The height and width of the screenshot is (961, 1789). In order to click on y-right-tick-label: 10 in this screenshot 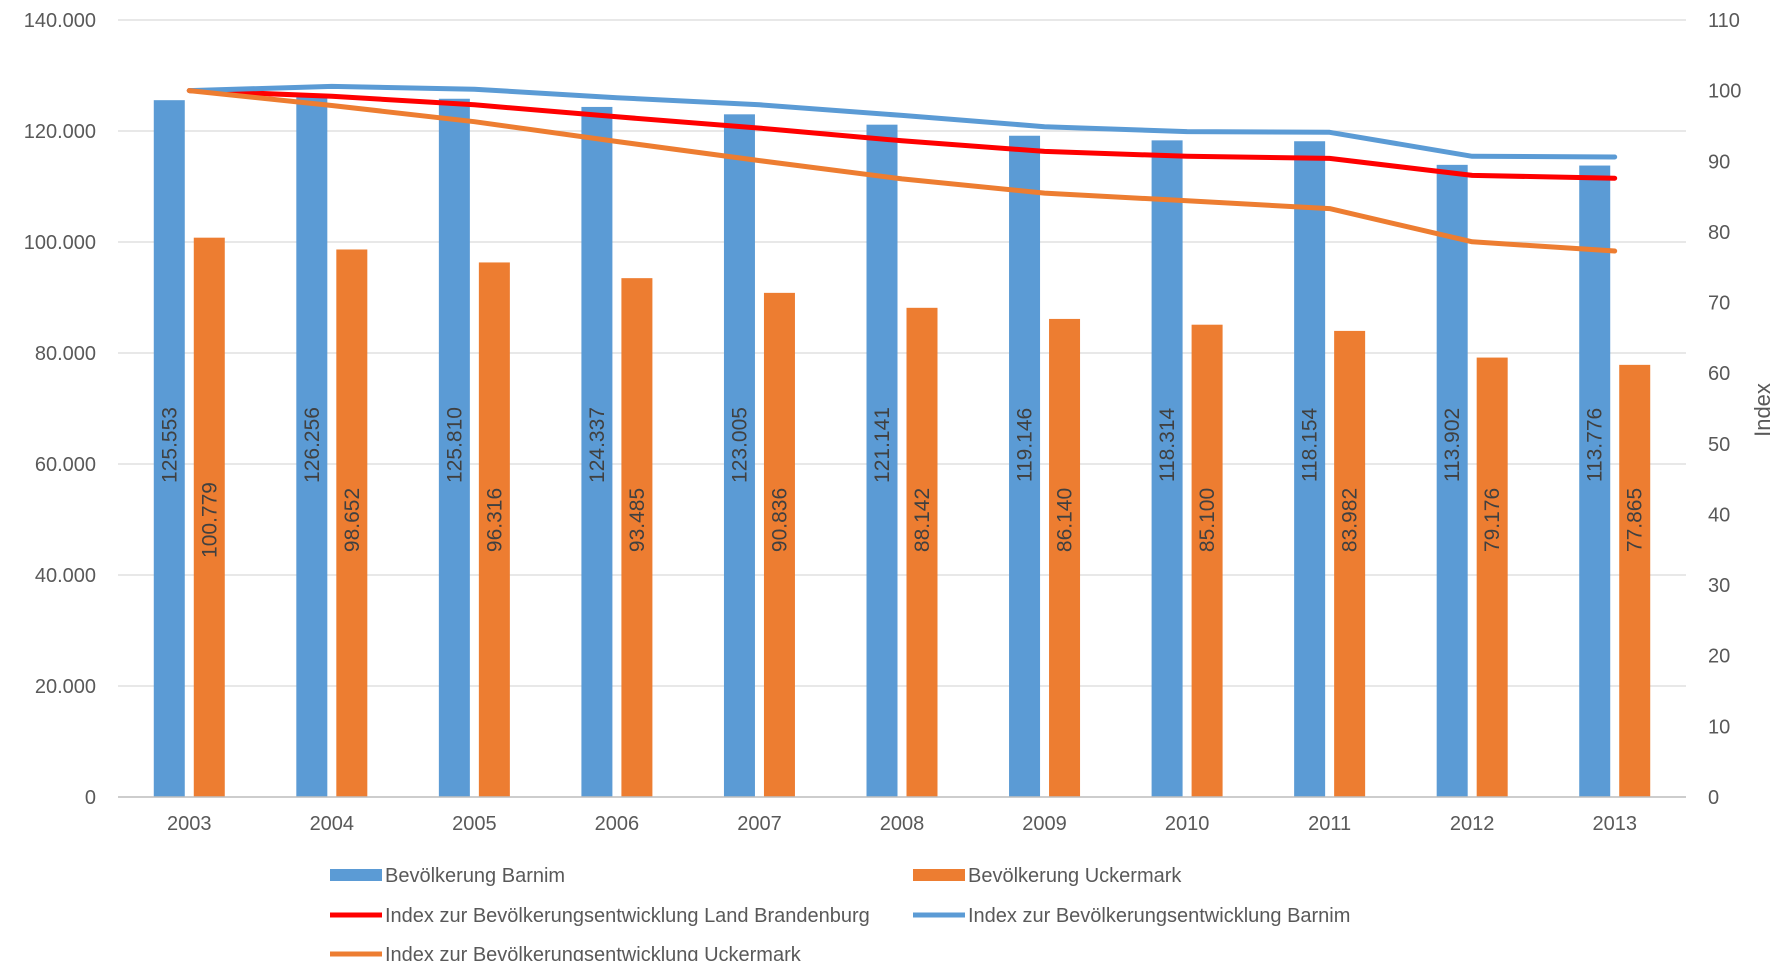, I will do `click(1719, 727)`.